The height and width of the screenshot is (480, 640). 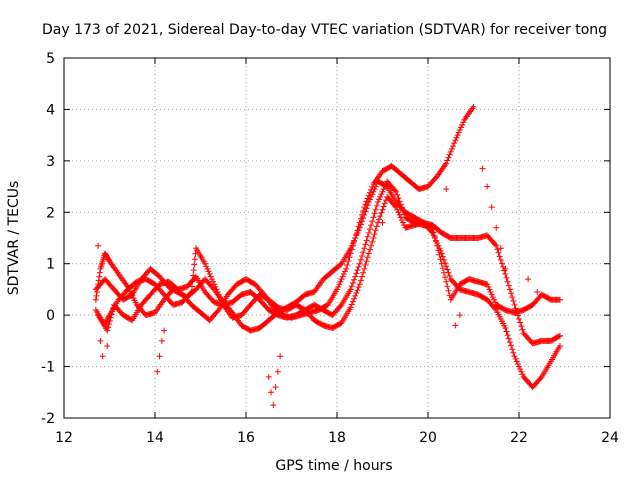 What do you see at coordinates (50, 316) in the screenshot?
I see `y-tick-label: 0` at bounding box center [50, 316].